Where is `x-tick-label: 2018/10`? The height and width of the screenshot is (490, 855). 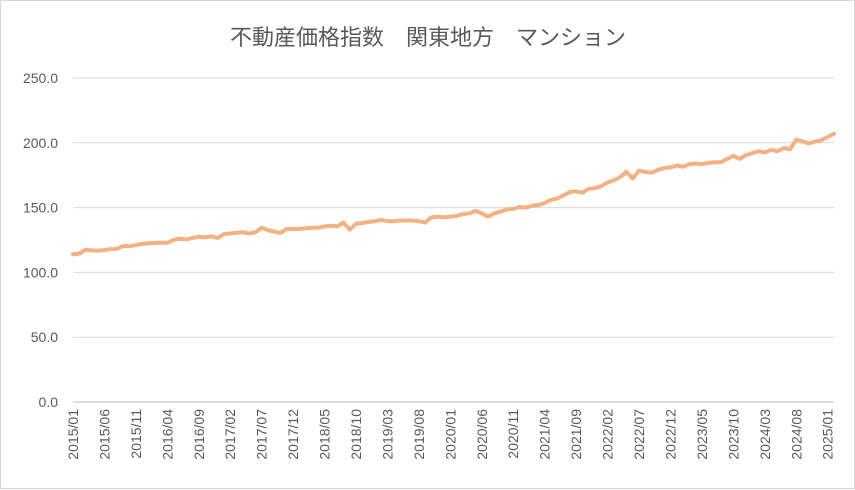
x-tick-label: 2018/10 is located at coordinates (356, 434).